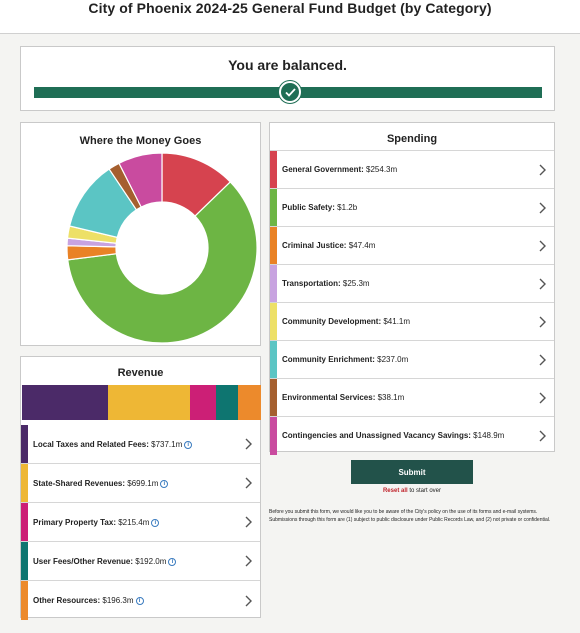  I want to click on spending-donut-chart, so click(162, 248).